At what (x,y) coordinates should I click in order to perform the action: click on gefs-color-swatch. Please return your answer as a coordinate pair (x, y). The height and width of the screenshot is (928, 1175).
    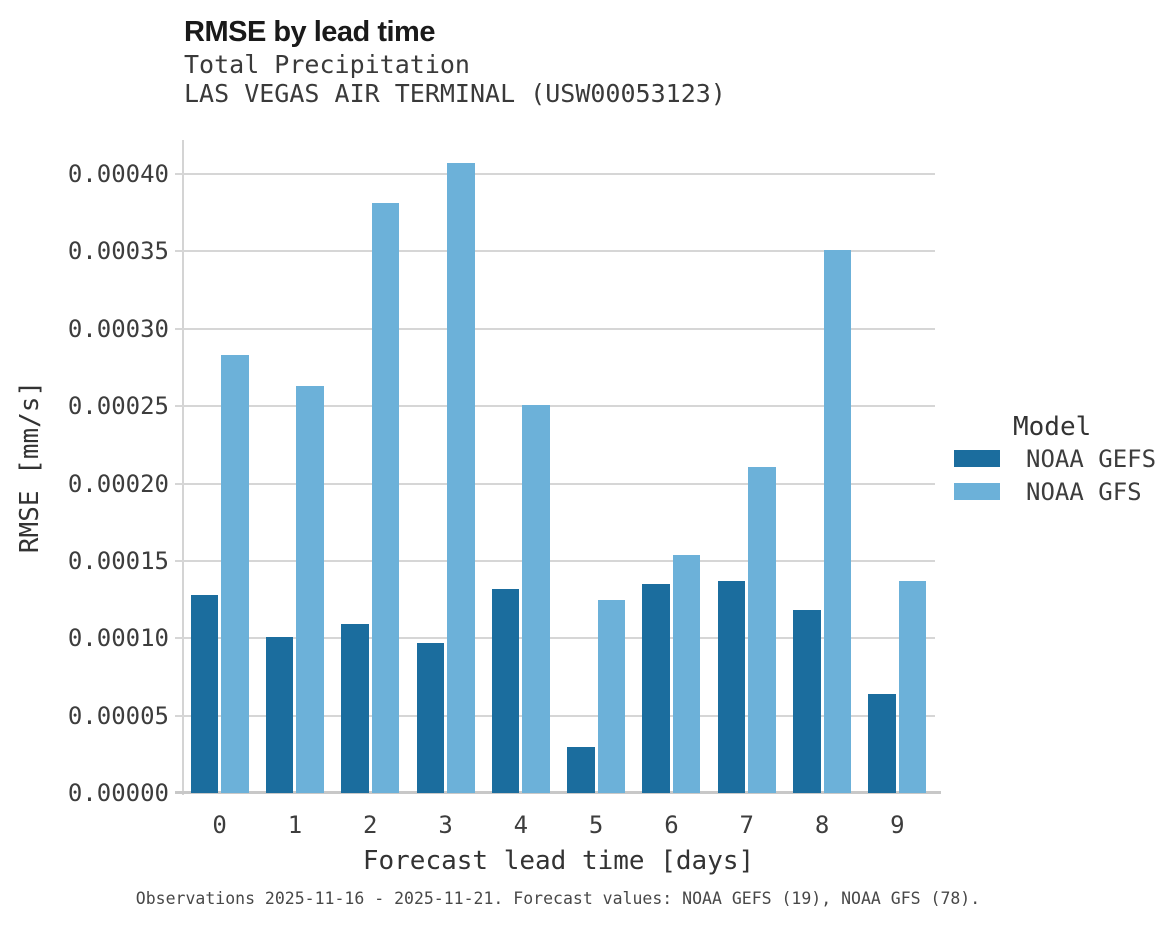
    Looking at the image, I should click on (977, 458).